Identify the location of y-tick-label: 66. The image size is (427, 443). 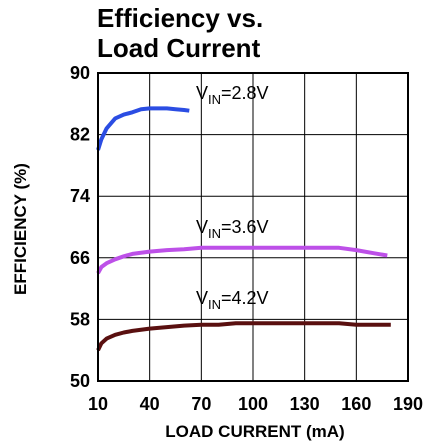
(80, 258).